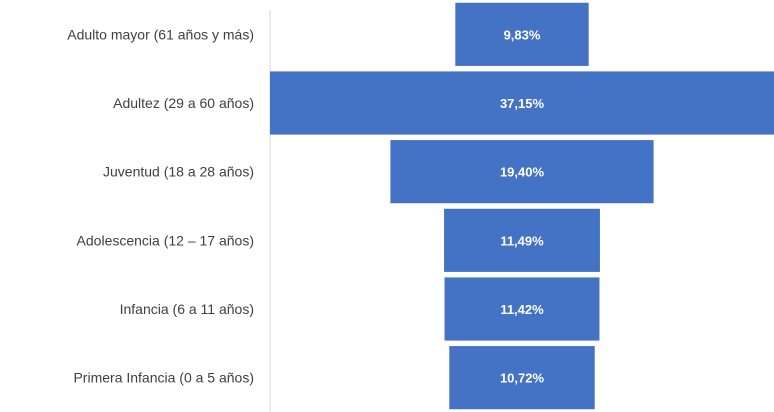 This screenshot has height=412, width=774. I want to click on value-label-infancia-6-a-11-anos: 11,42%, so click(522, 309).